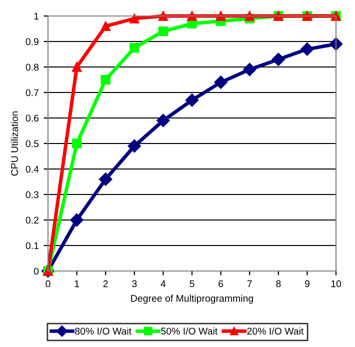 This screenshot has width=355, height=347. What do you see at coordinates (77, 284) in the screenshot?
I see `x-tick-label: 1` at bounding box center [77, 284].